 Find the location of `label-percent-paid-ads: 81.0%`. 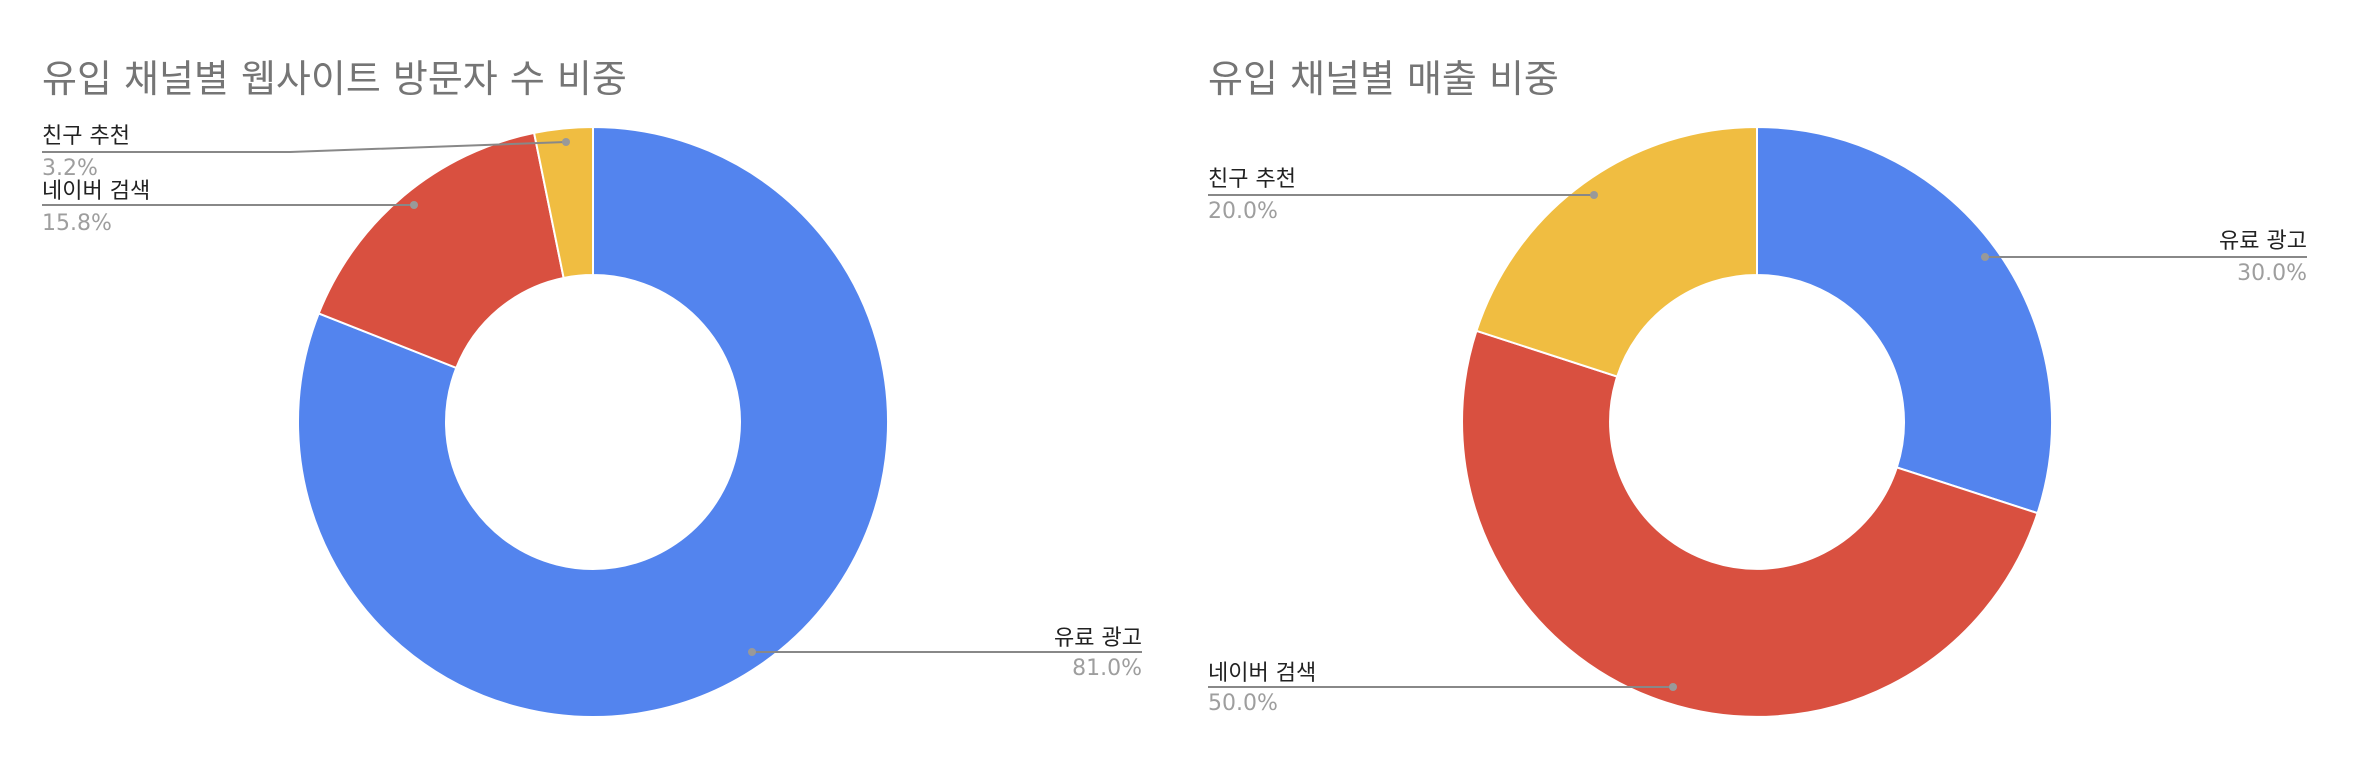

label-percent-paid-ads: 81.0% is located at coordinates (1107, 668).